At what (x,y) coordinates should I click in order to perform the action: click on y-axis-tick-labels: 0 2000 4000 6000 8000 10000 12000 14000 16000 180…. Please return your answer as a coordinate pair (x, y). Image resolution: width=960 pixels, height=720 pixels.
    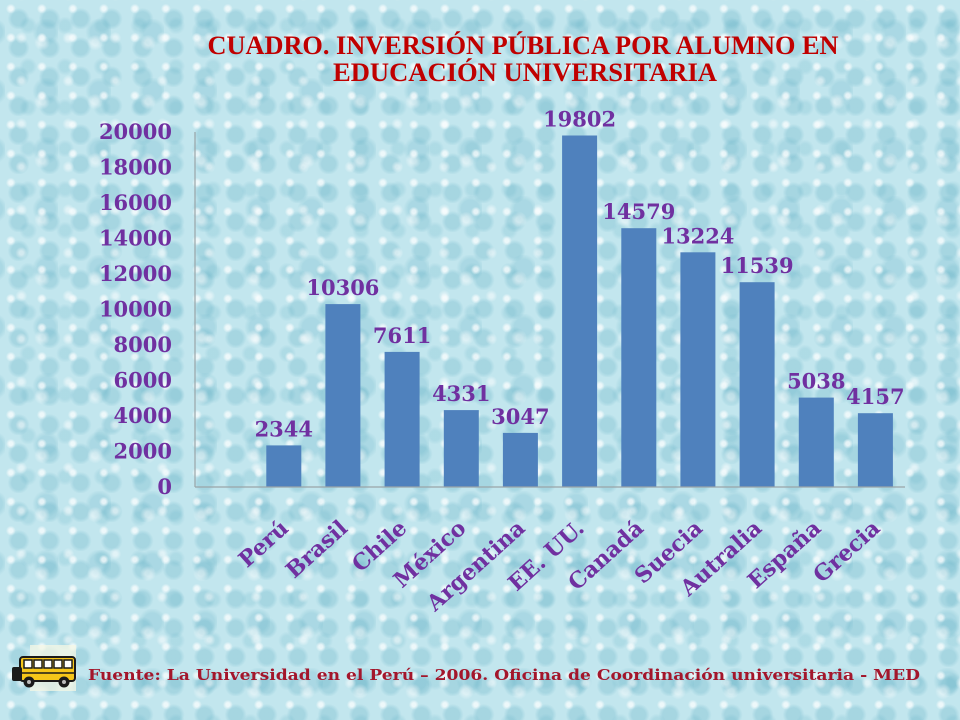
    Looking at the image, I should click on (135, 309).